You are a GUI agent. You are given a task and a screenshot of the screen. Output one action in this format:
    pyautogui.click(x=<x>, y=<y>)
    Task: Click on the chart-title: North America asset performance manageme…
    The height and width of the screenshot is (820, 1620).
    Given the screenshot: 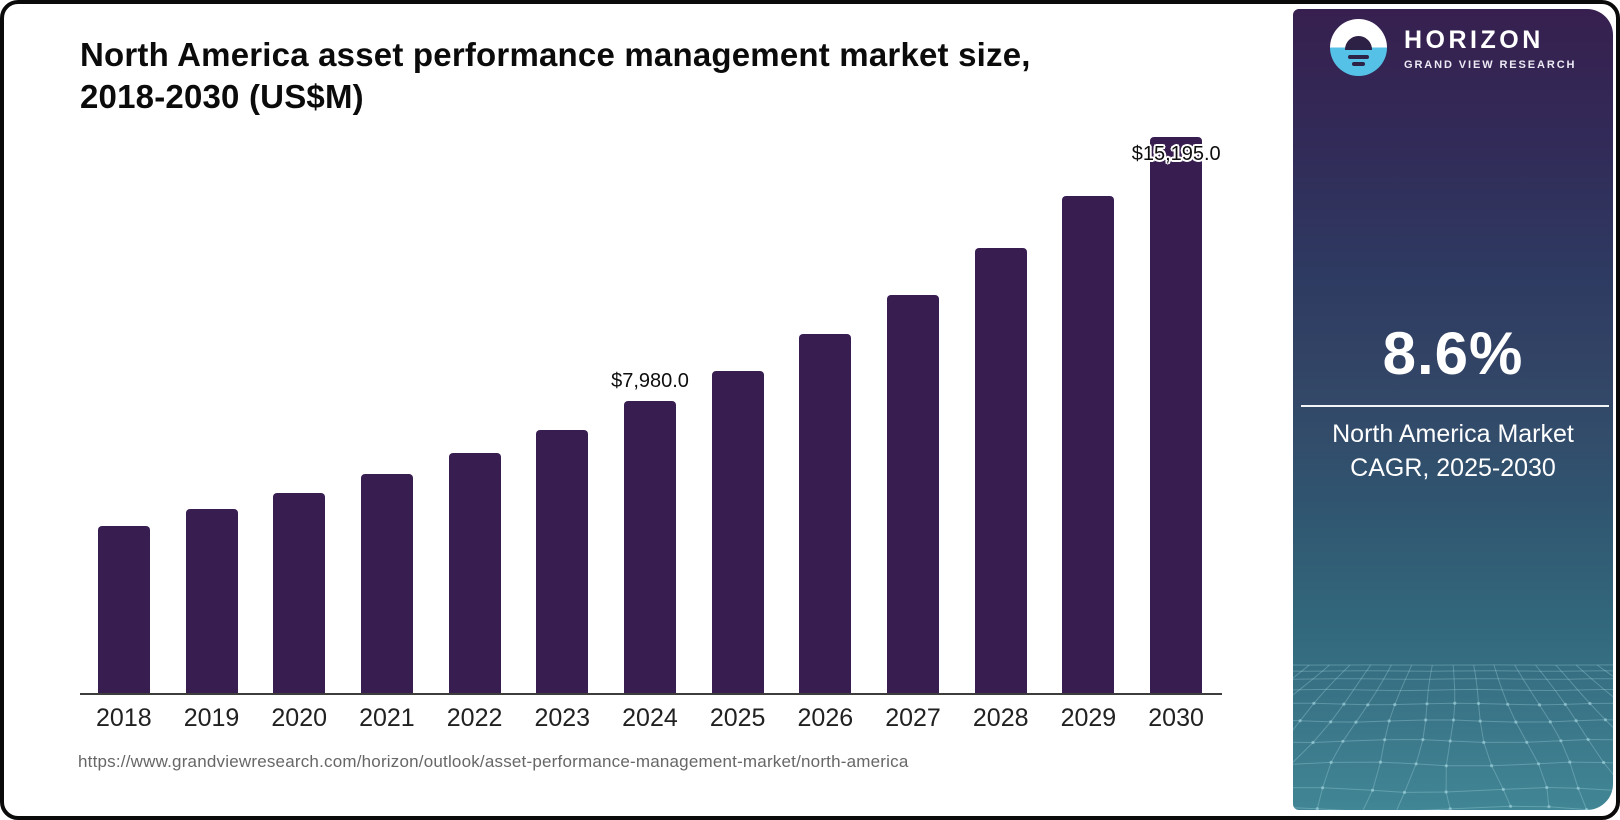 What is the action you would take?
    pyautogui.click(x=620, y=76)
    